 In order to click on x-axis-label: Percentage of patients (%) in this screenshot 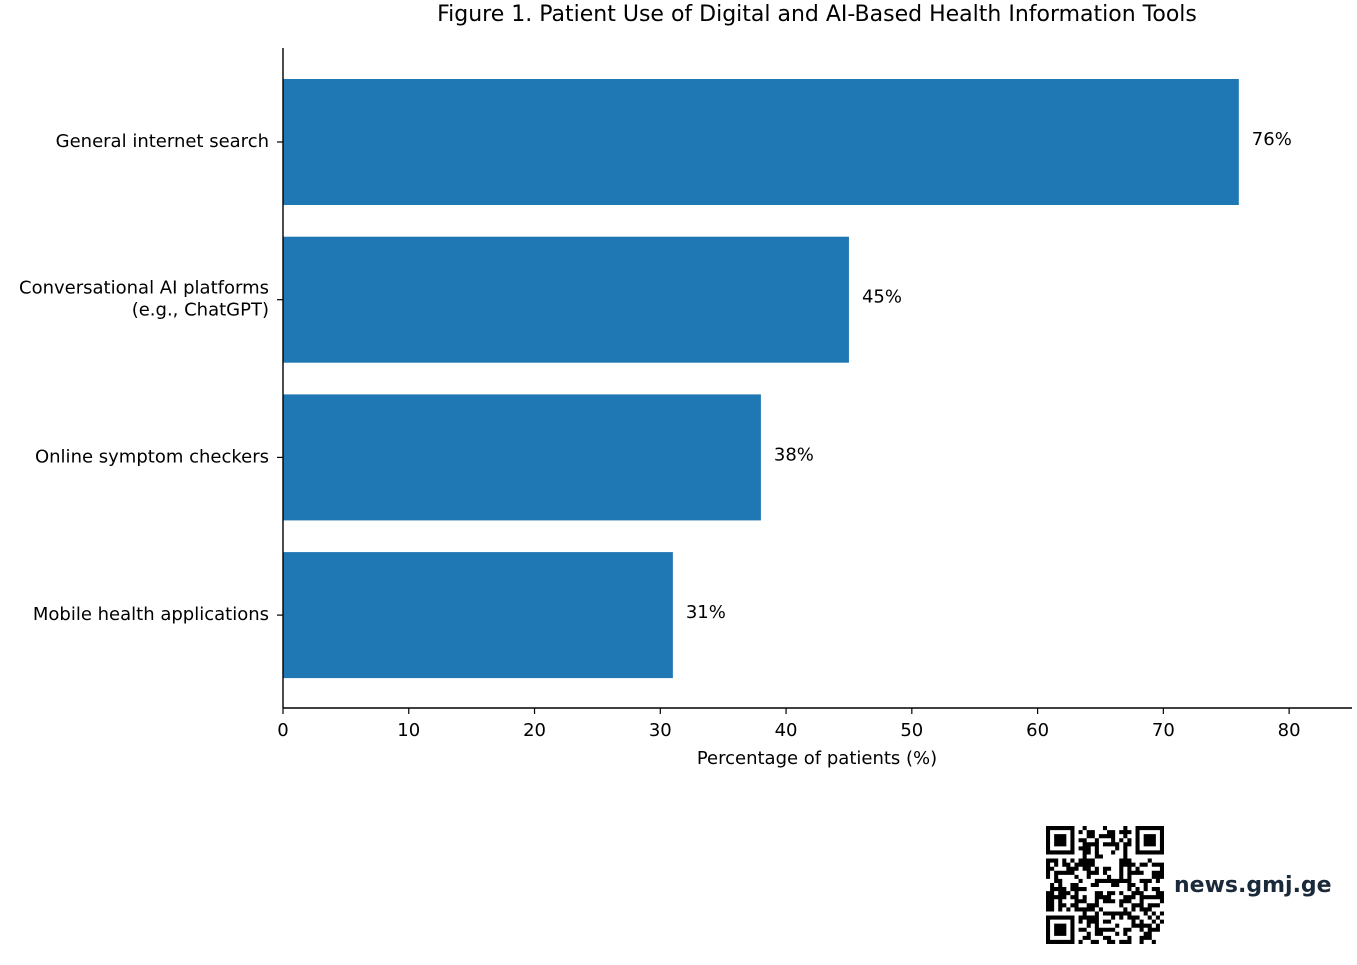, I will do `click(817, 758)`.